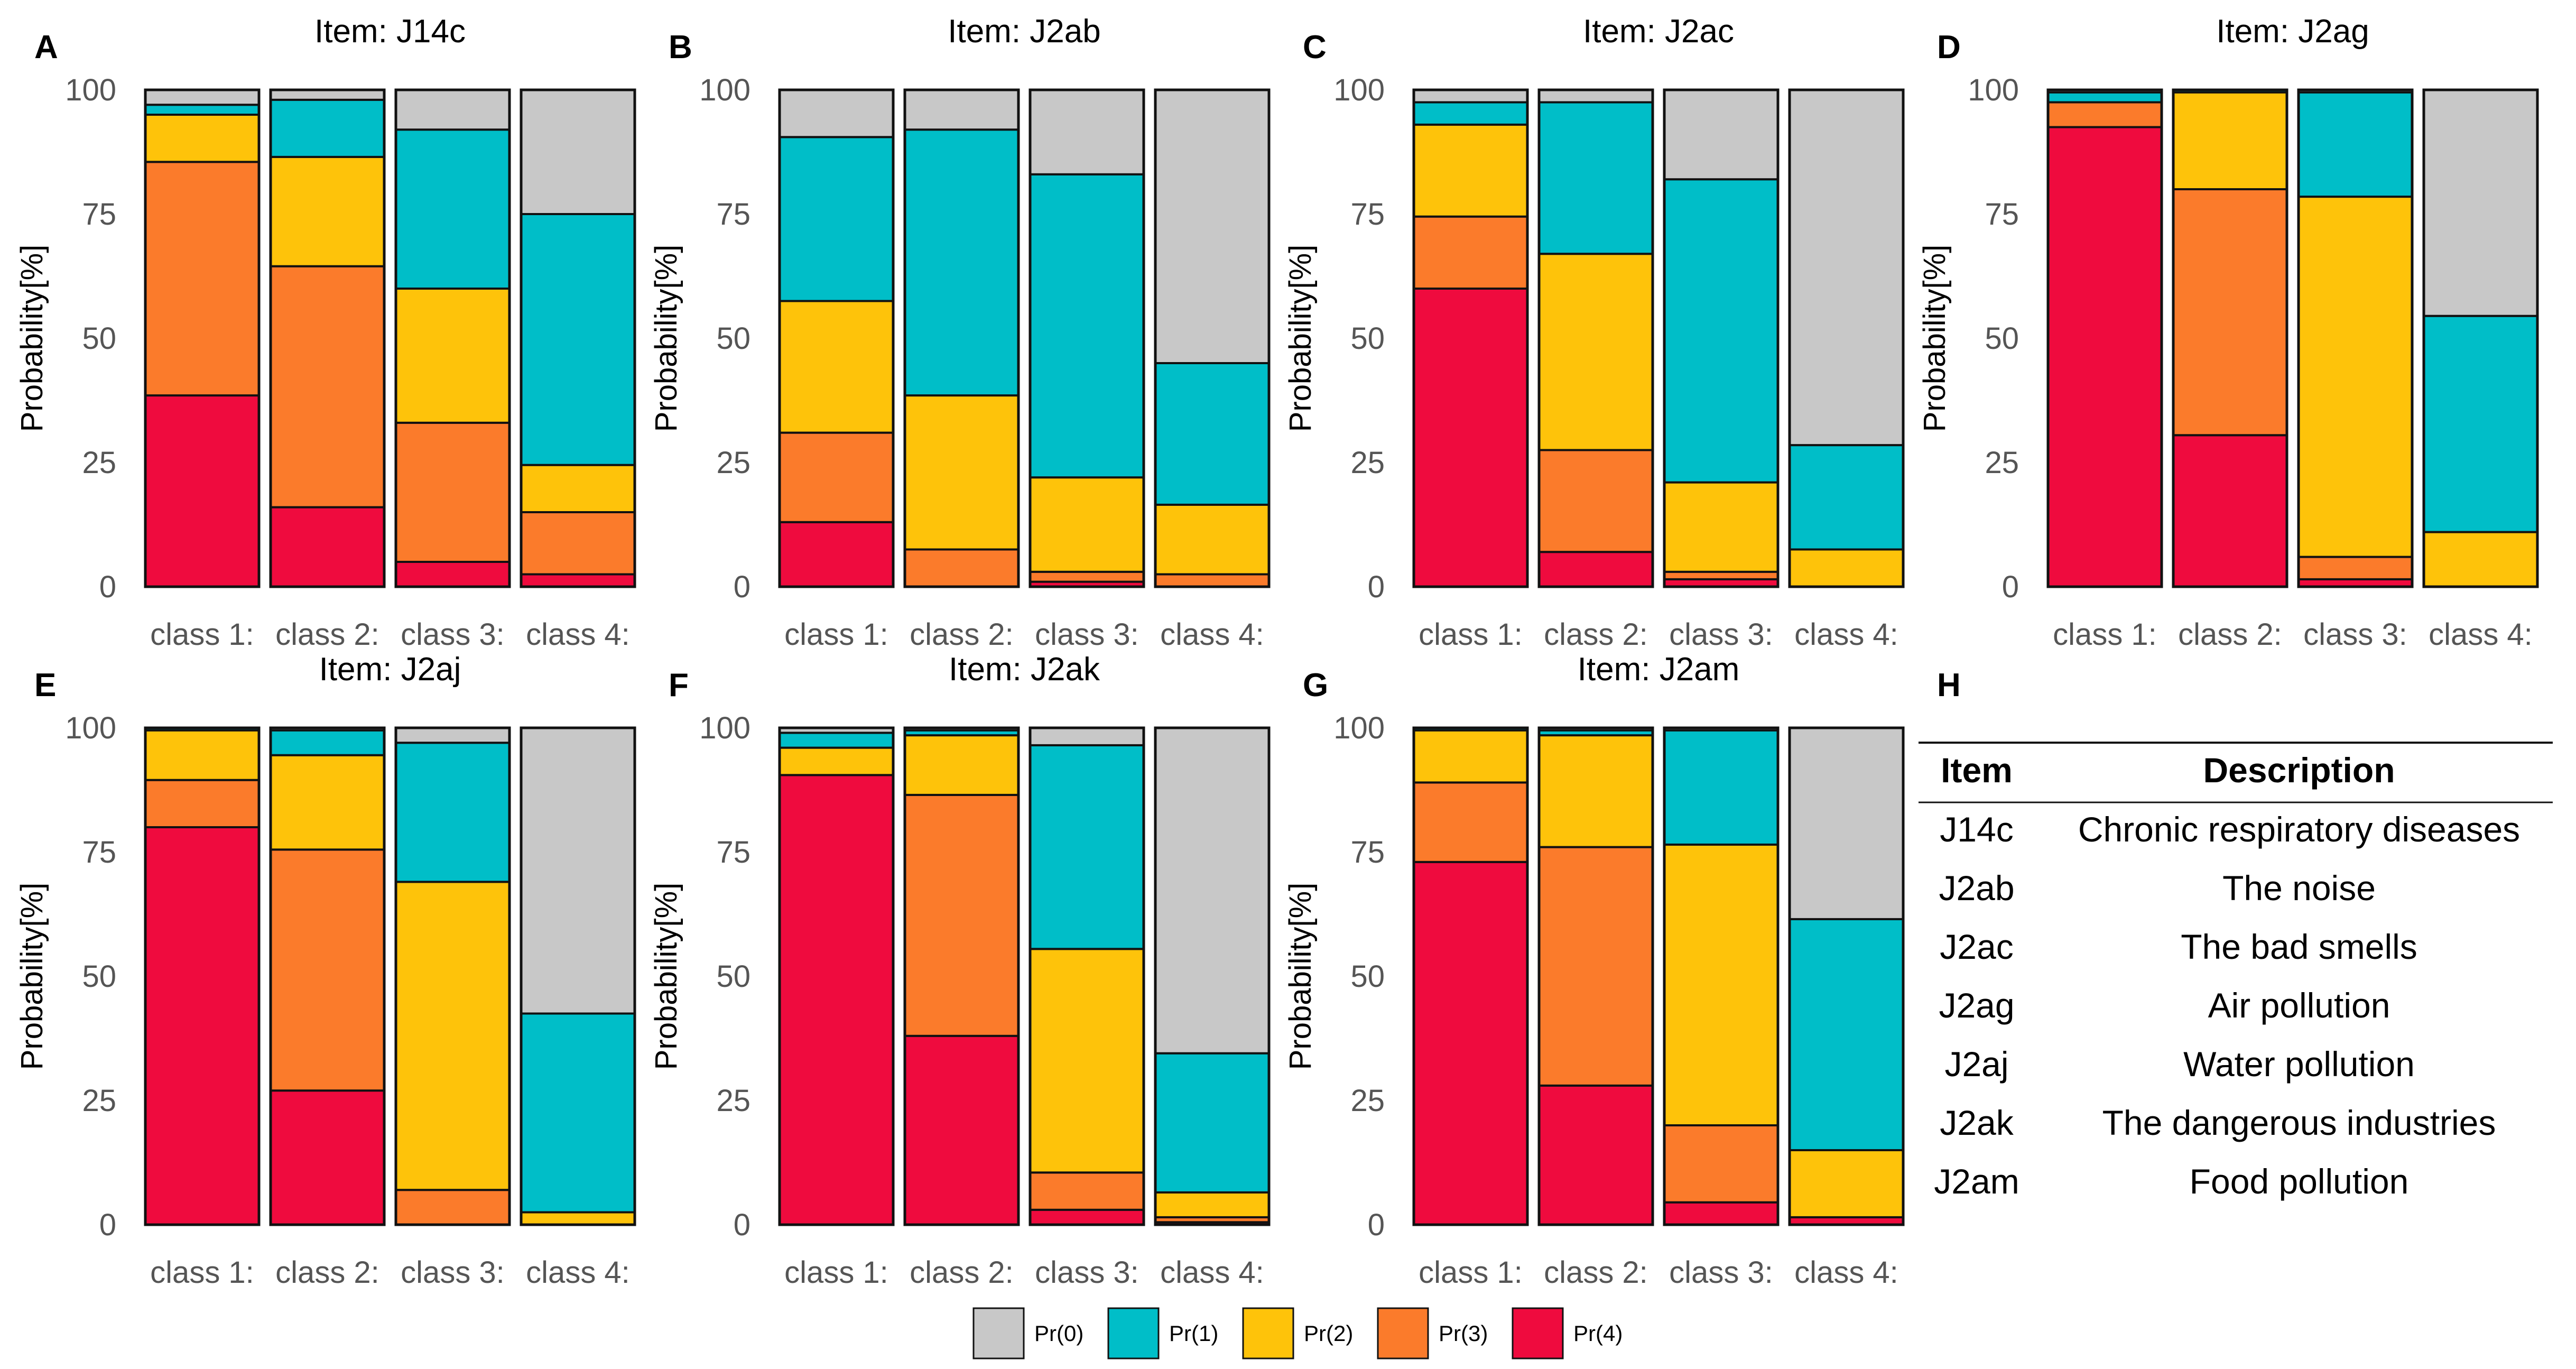 The width and height of the screenshot is (2576, 1369). I want to click on y-tick-label: 100, so click(1994, 90).